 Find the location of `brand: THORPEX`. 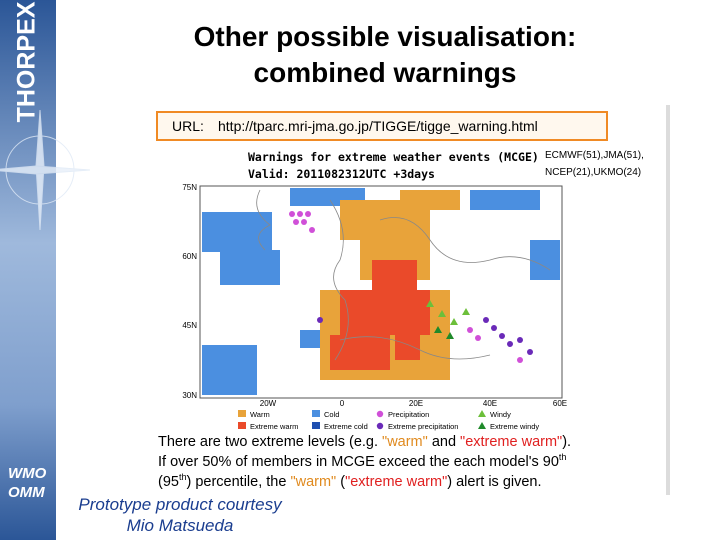

brand: THORPEX is located at coordinates (27, 61).